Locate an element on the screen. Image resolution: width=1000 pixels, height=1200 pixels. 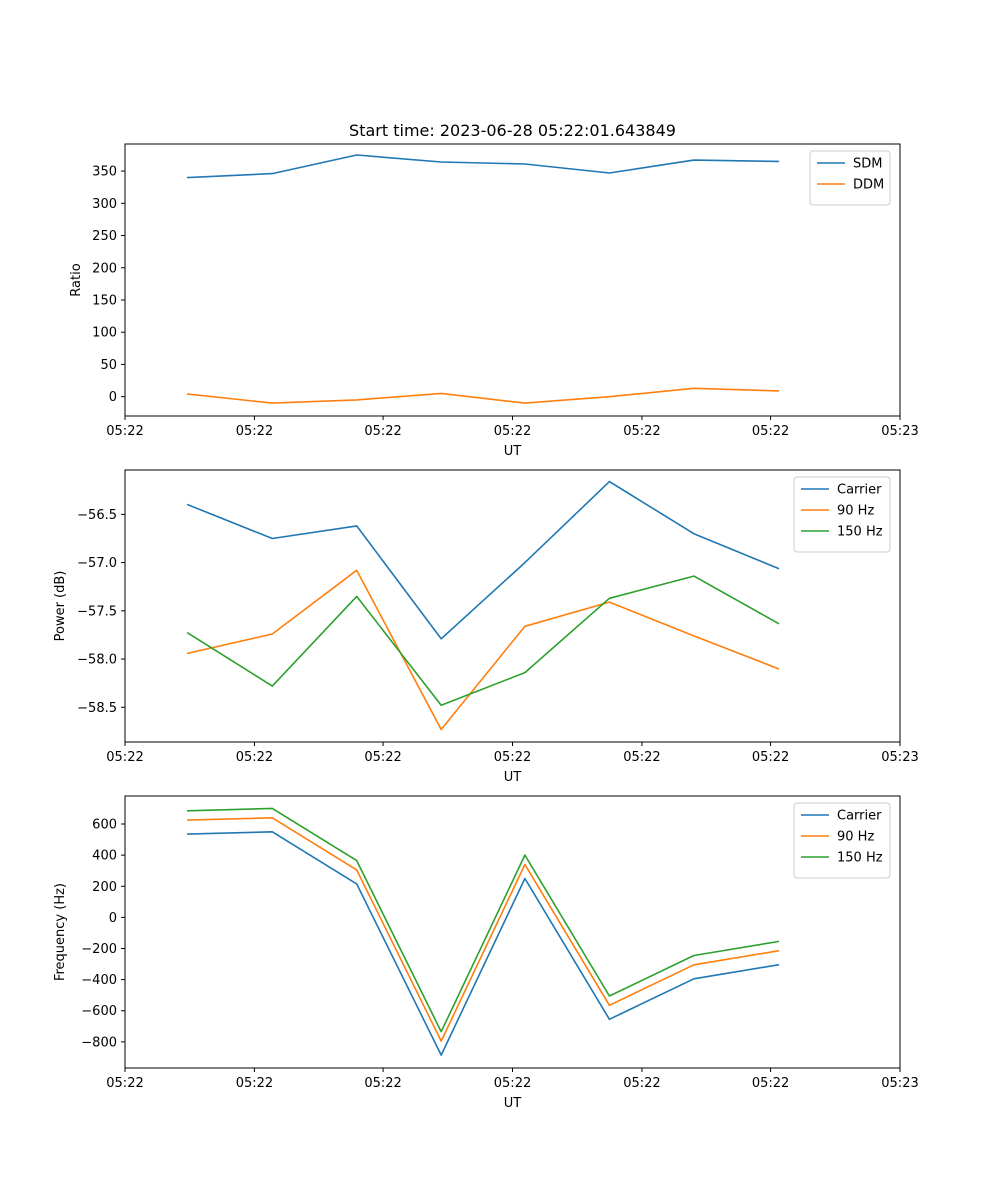
y-tick-label: 250 is located at coordinates (104, 236).